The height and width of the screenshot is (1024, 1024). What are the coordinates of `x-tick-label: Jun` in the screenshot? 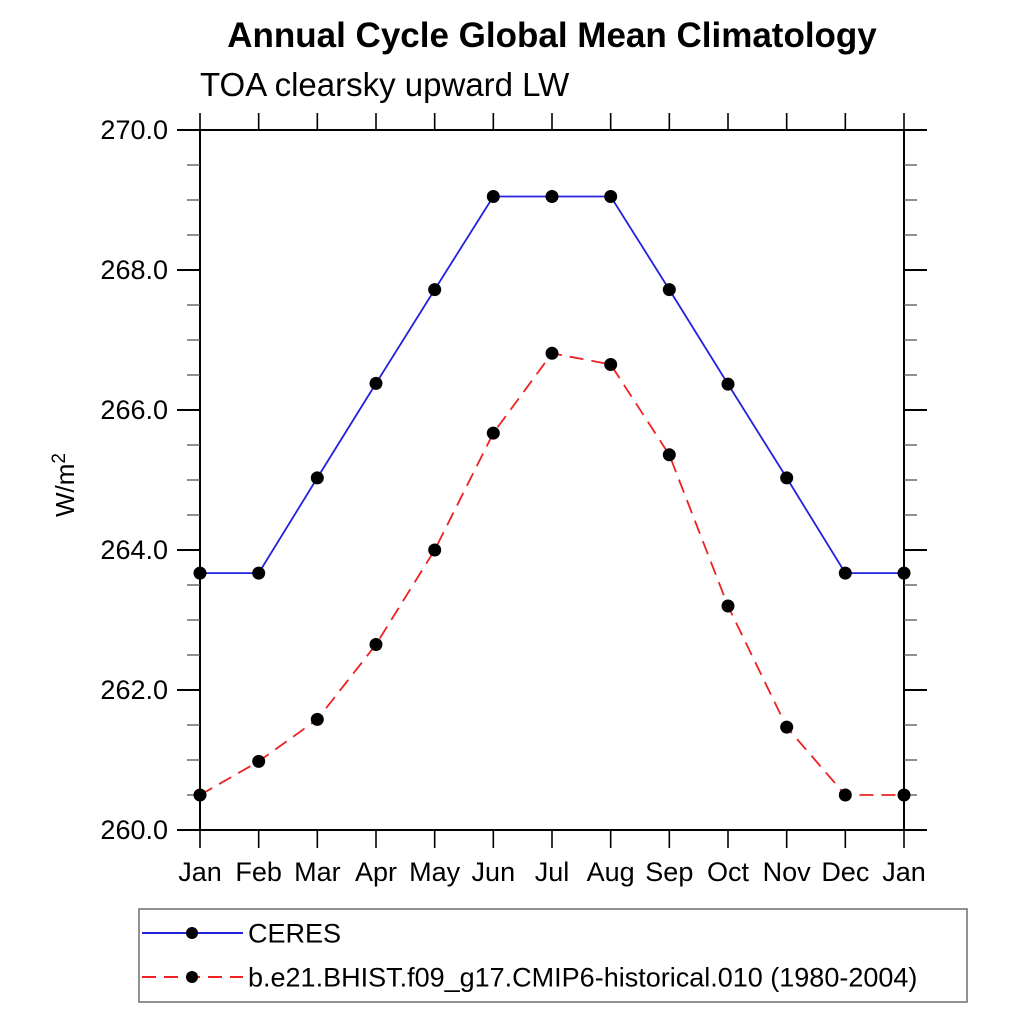 It's located at (494, 872).